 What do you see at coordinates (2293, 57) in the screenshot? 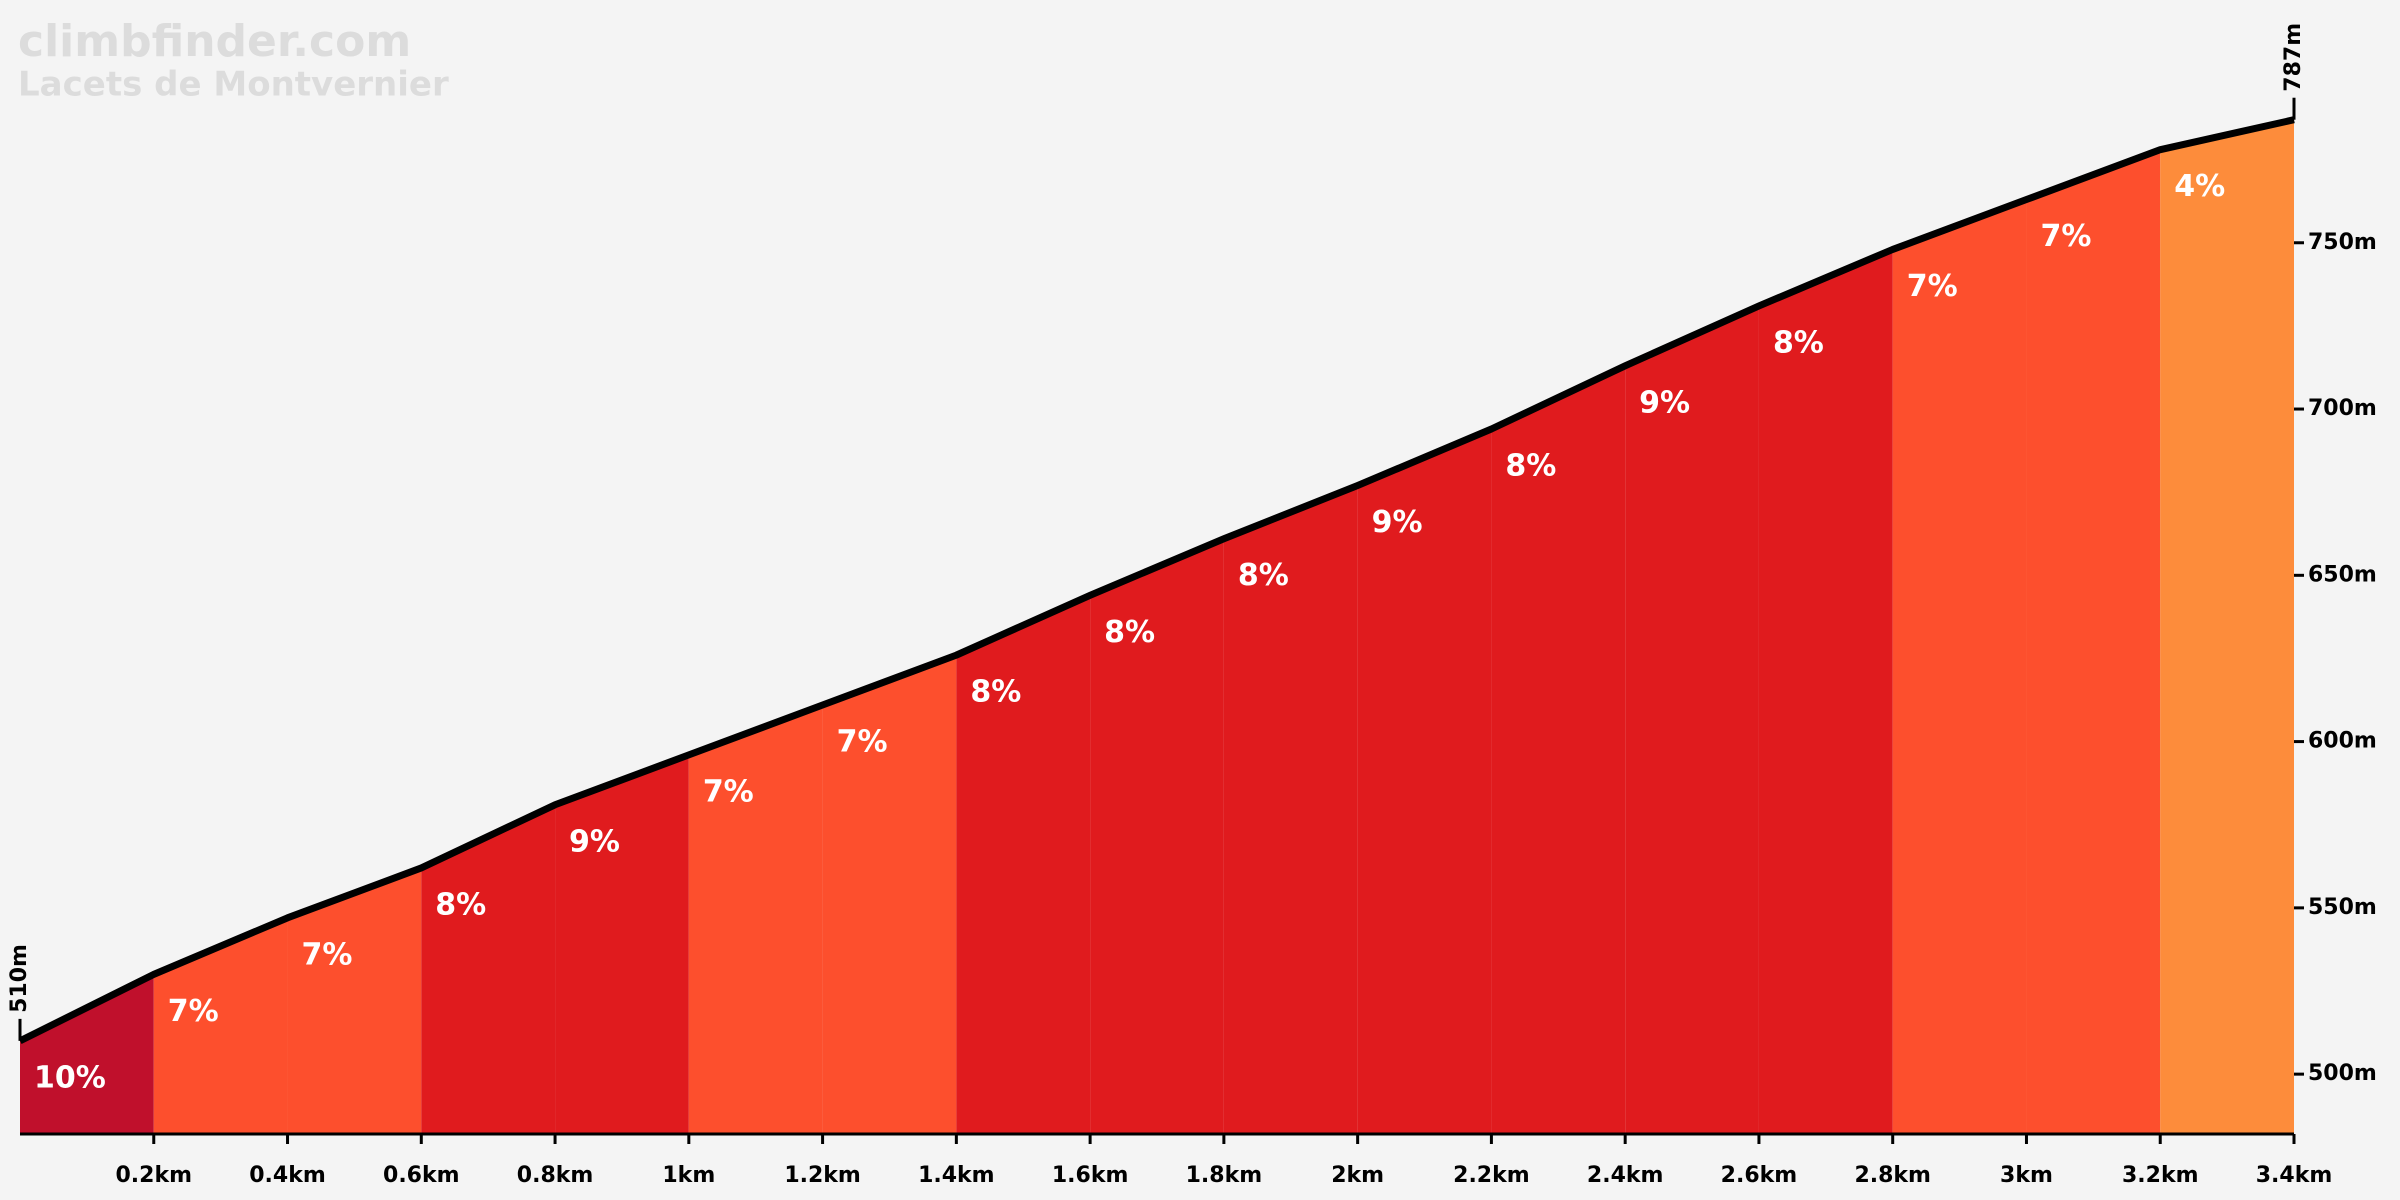
I see `elevation-label: 787m` at bounding box center [2293, 57].